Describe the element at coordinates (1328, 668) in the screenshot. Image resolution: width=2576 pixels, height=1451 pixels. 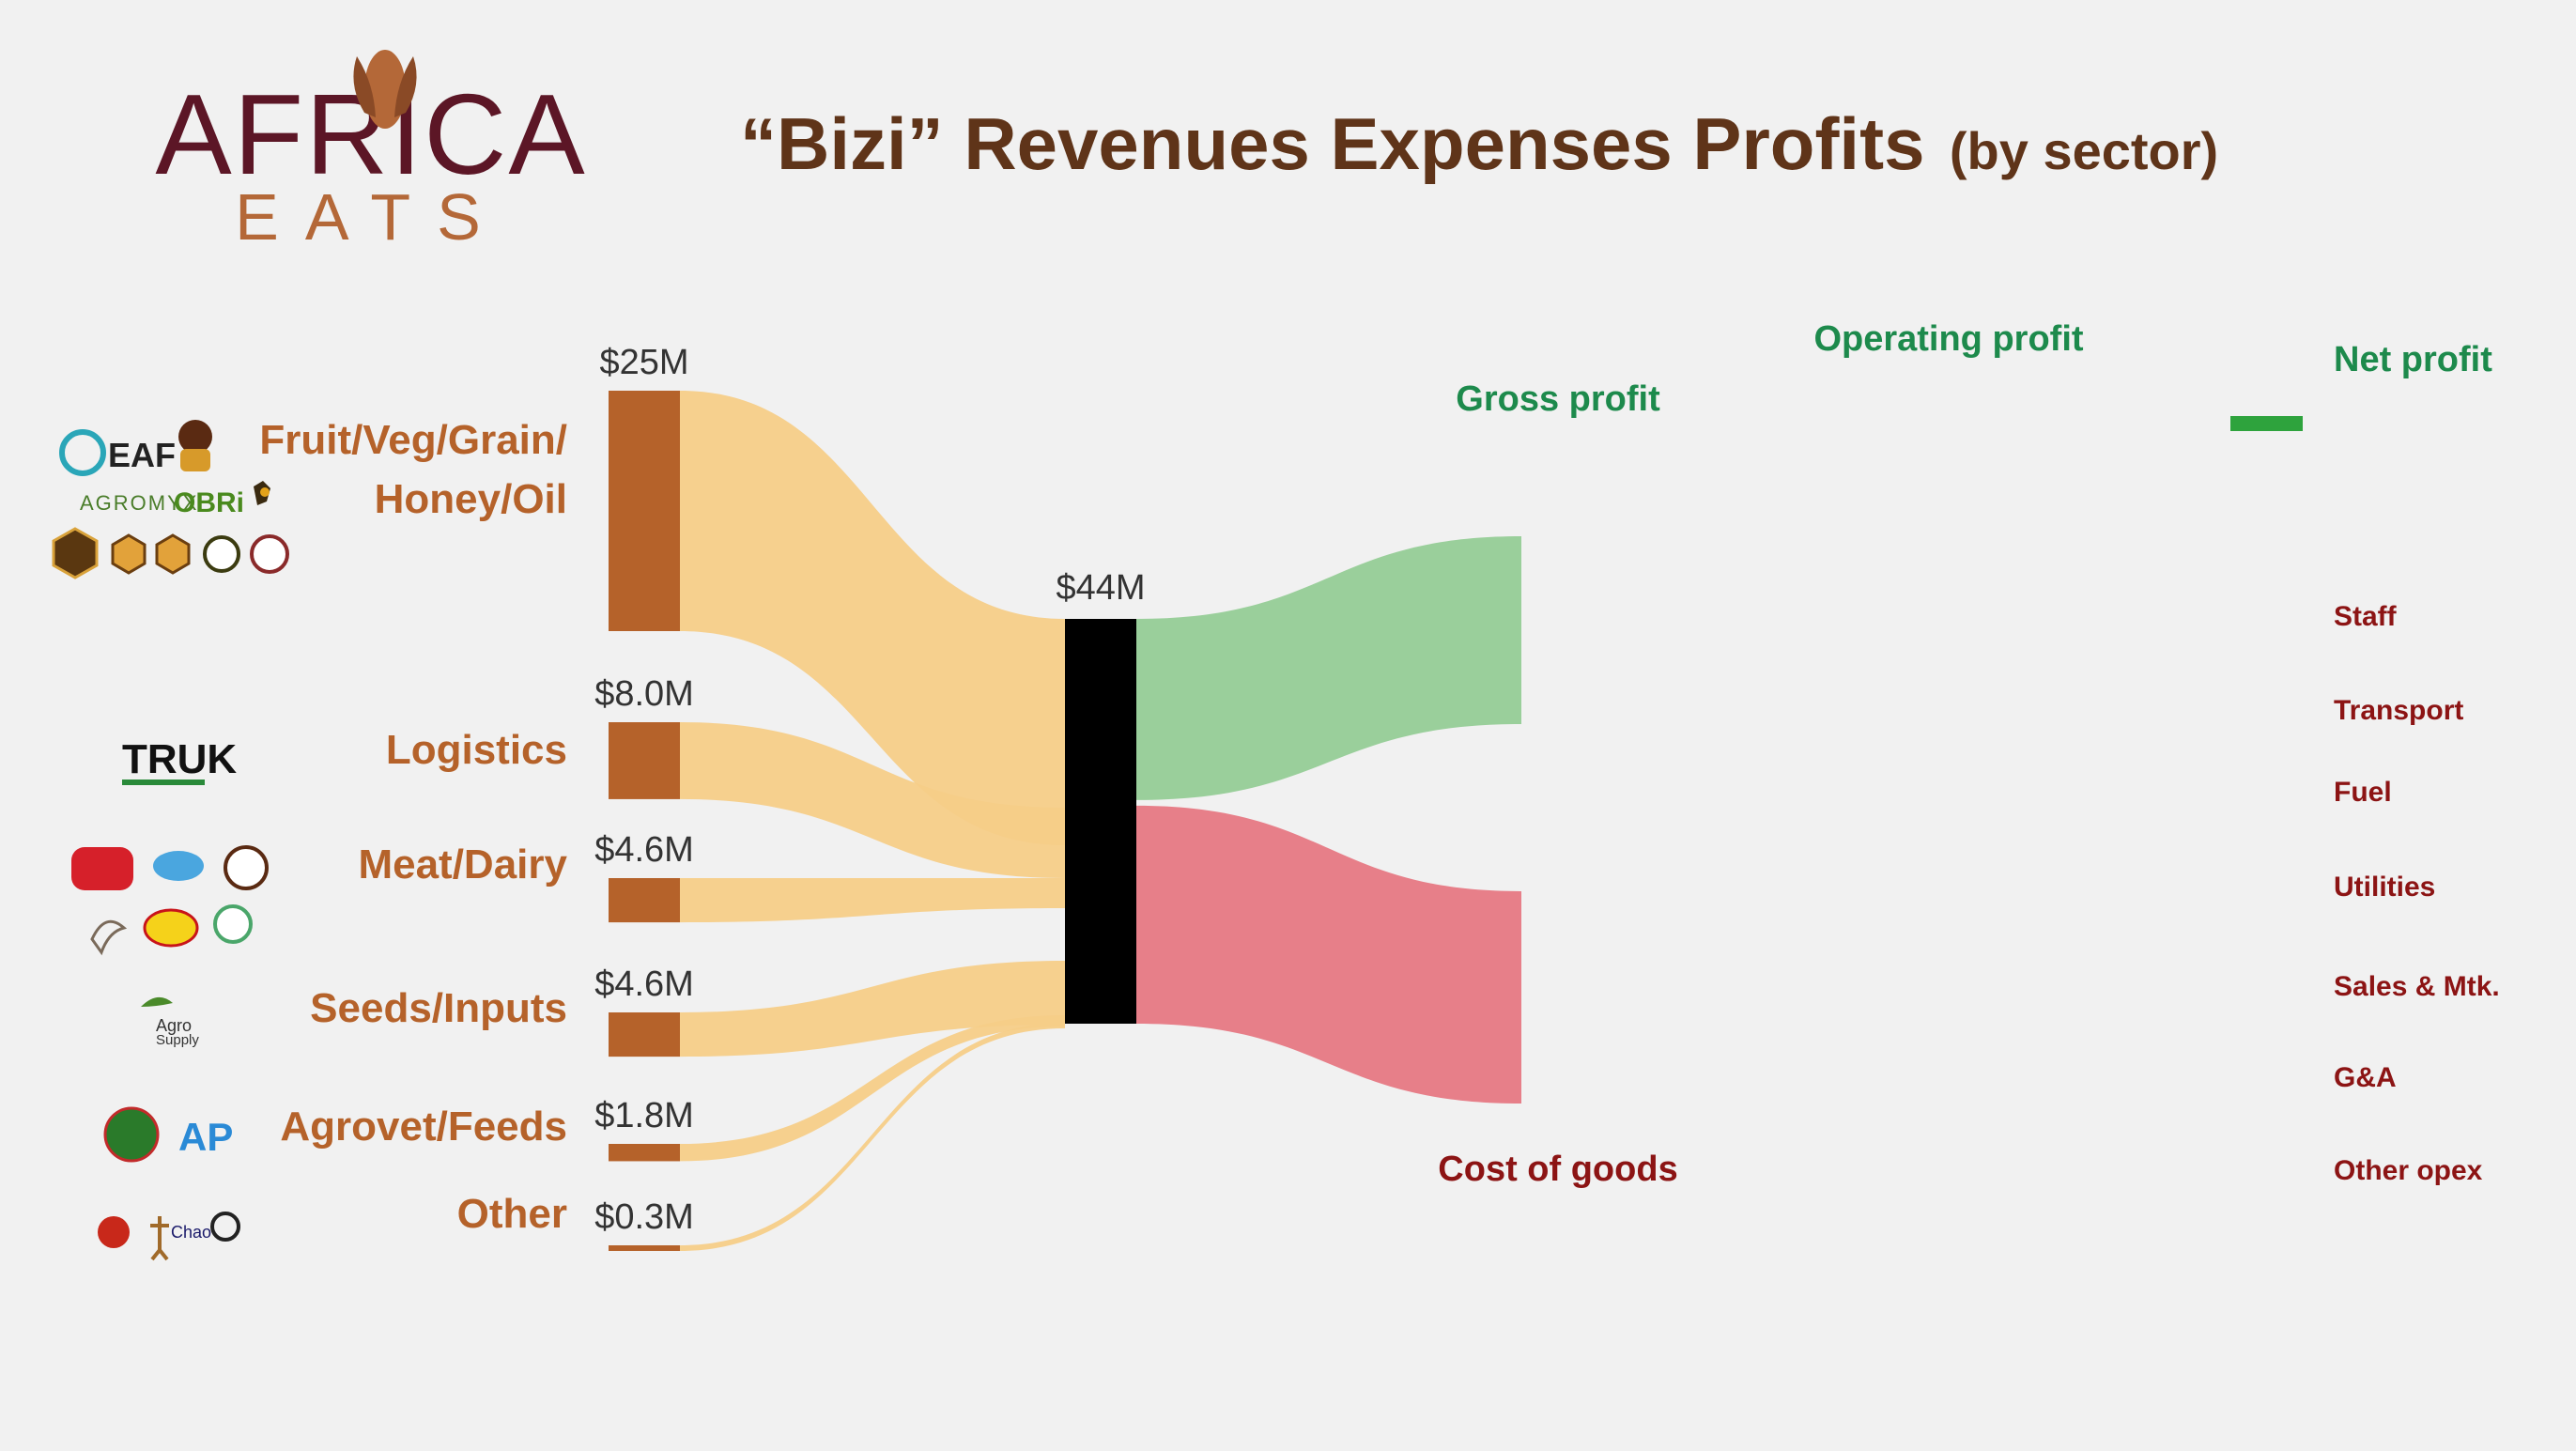
I see `link-gross-profit` at that location.